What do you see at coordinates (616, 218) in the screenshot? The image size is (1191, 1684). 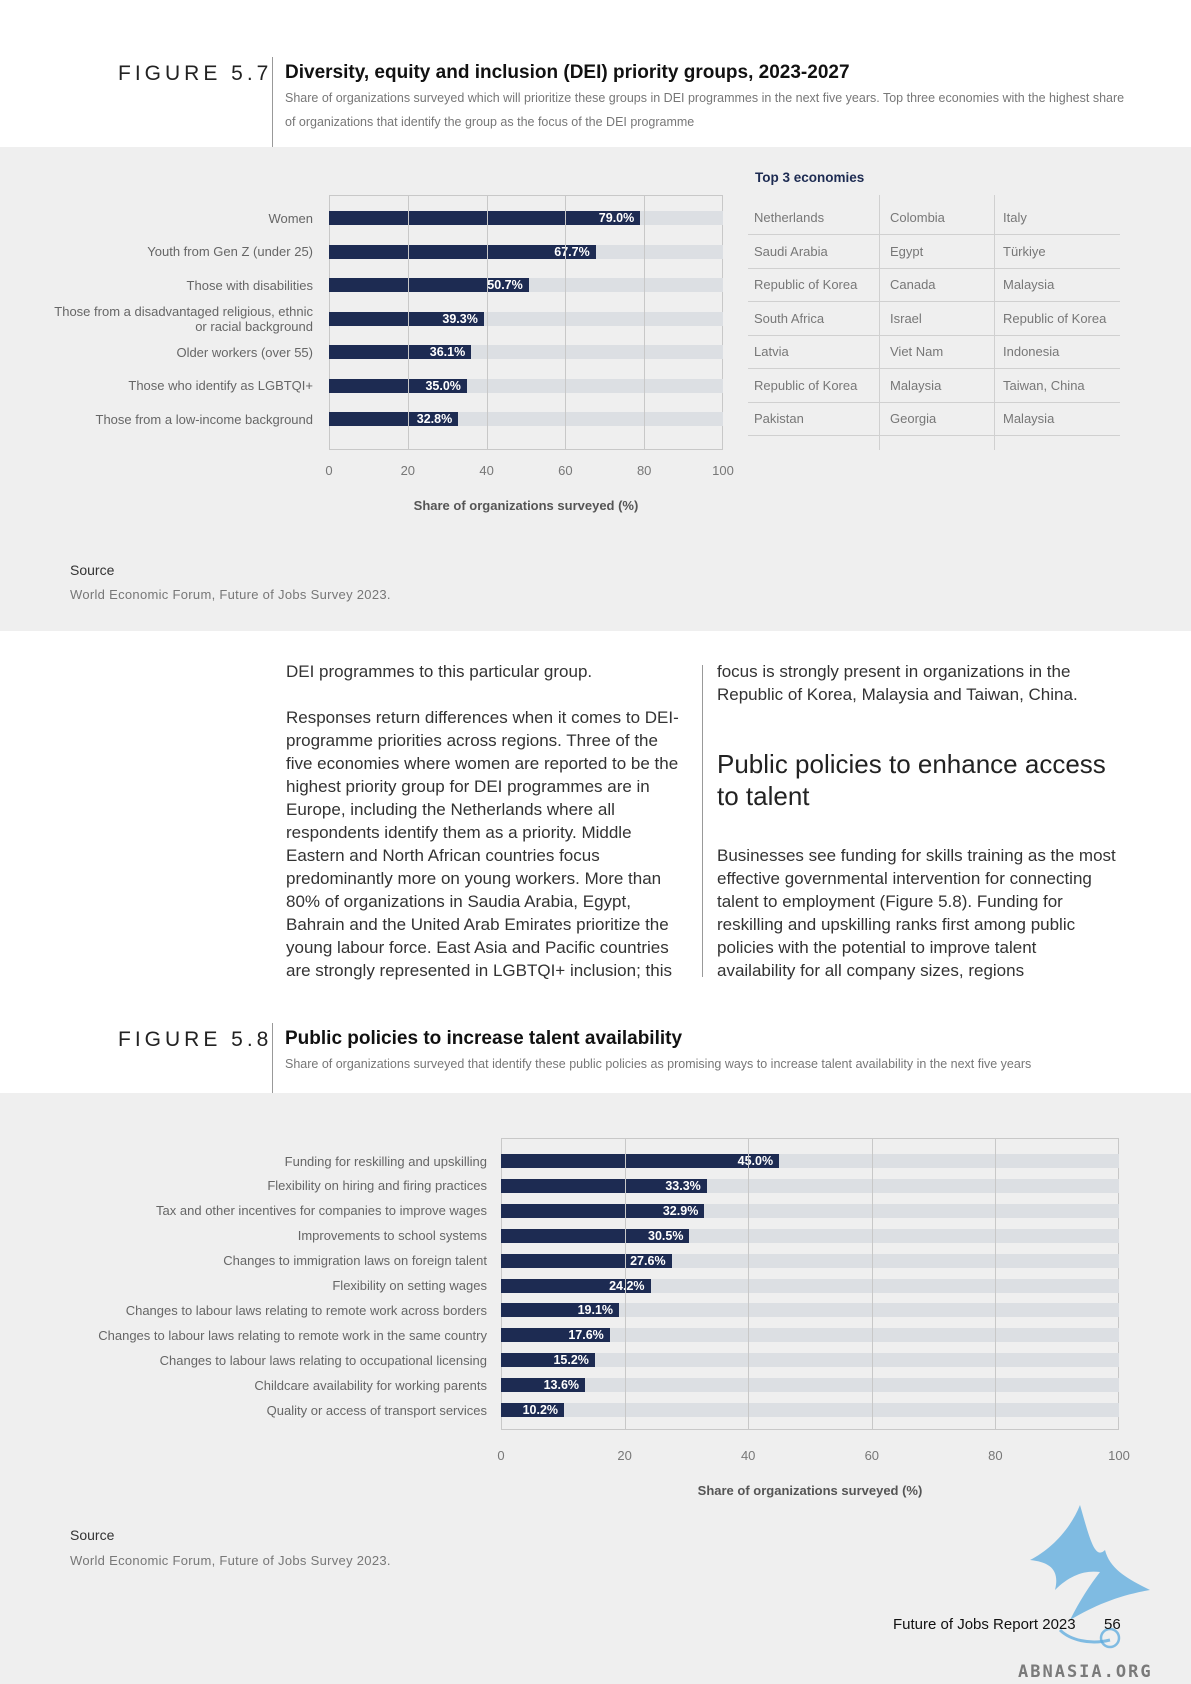 I see `data-label: 79.0%` at bounding box center [616, 218].